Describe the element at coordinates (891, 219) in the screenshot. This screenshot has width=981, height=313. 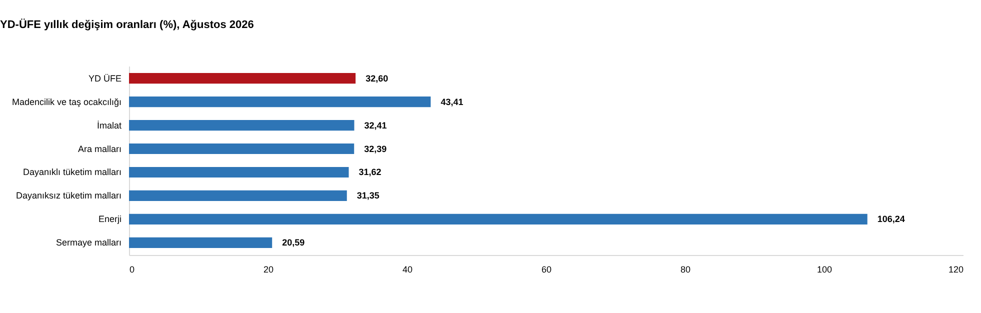
I see `data-label: 106,24` at that location.